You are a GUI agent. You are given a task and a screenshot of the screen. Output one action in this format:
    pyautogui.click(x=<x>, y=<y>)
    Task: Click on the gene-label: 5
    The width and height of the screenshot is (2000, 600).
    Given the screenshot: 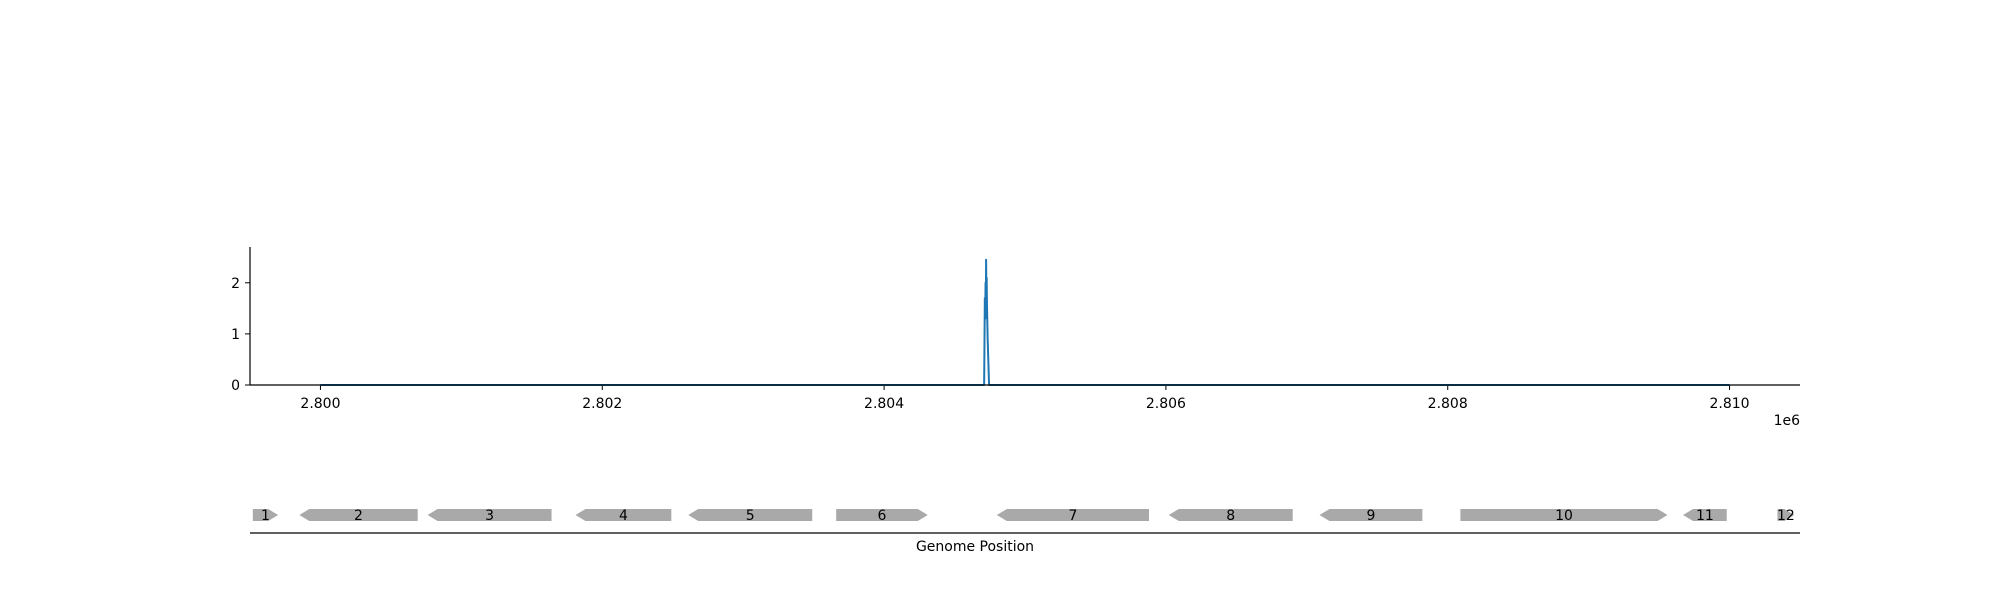 What is the action you would take?
    pyautogui.click(x=750, y=516)
    